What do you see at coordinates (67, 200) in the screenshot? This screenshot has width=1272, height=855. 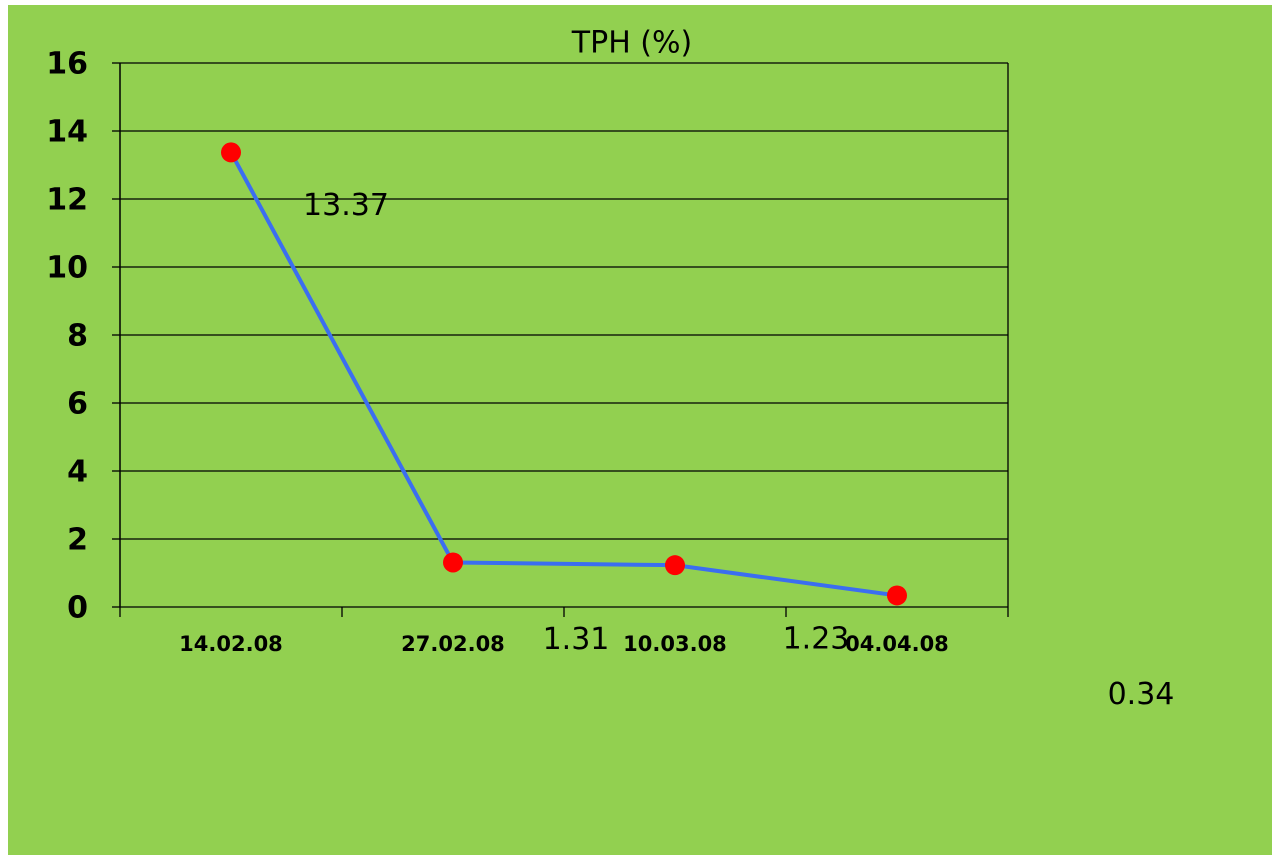 I see `y-tick-label: 12` at bounding box center [67, 200].